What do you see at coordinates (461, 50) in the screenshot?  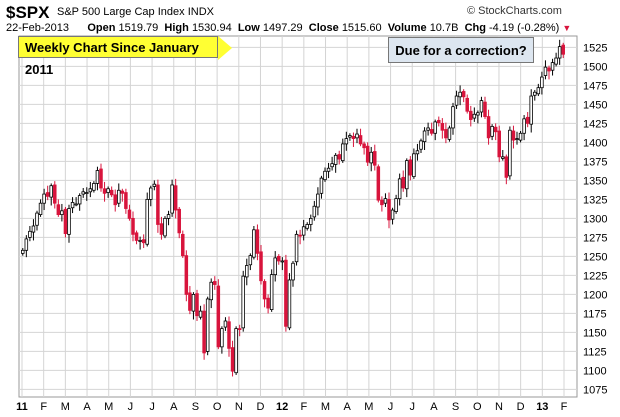 I see `correction-note: Due for a correction?` at bounding box center [461, 50].